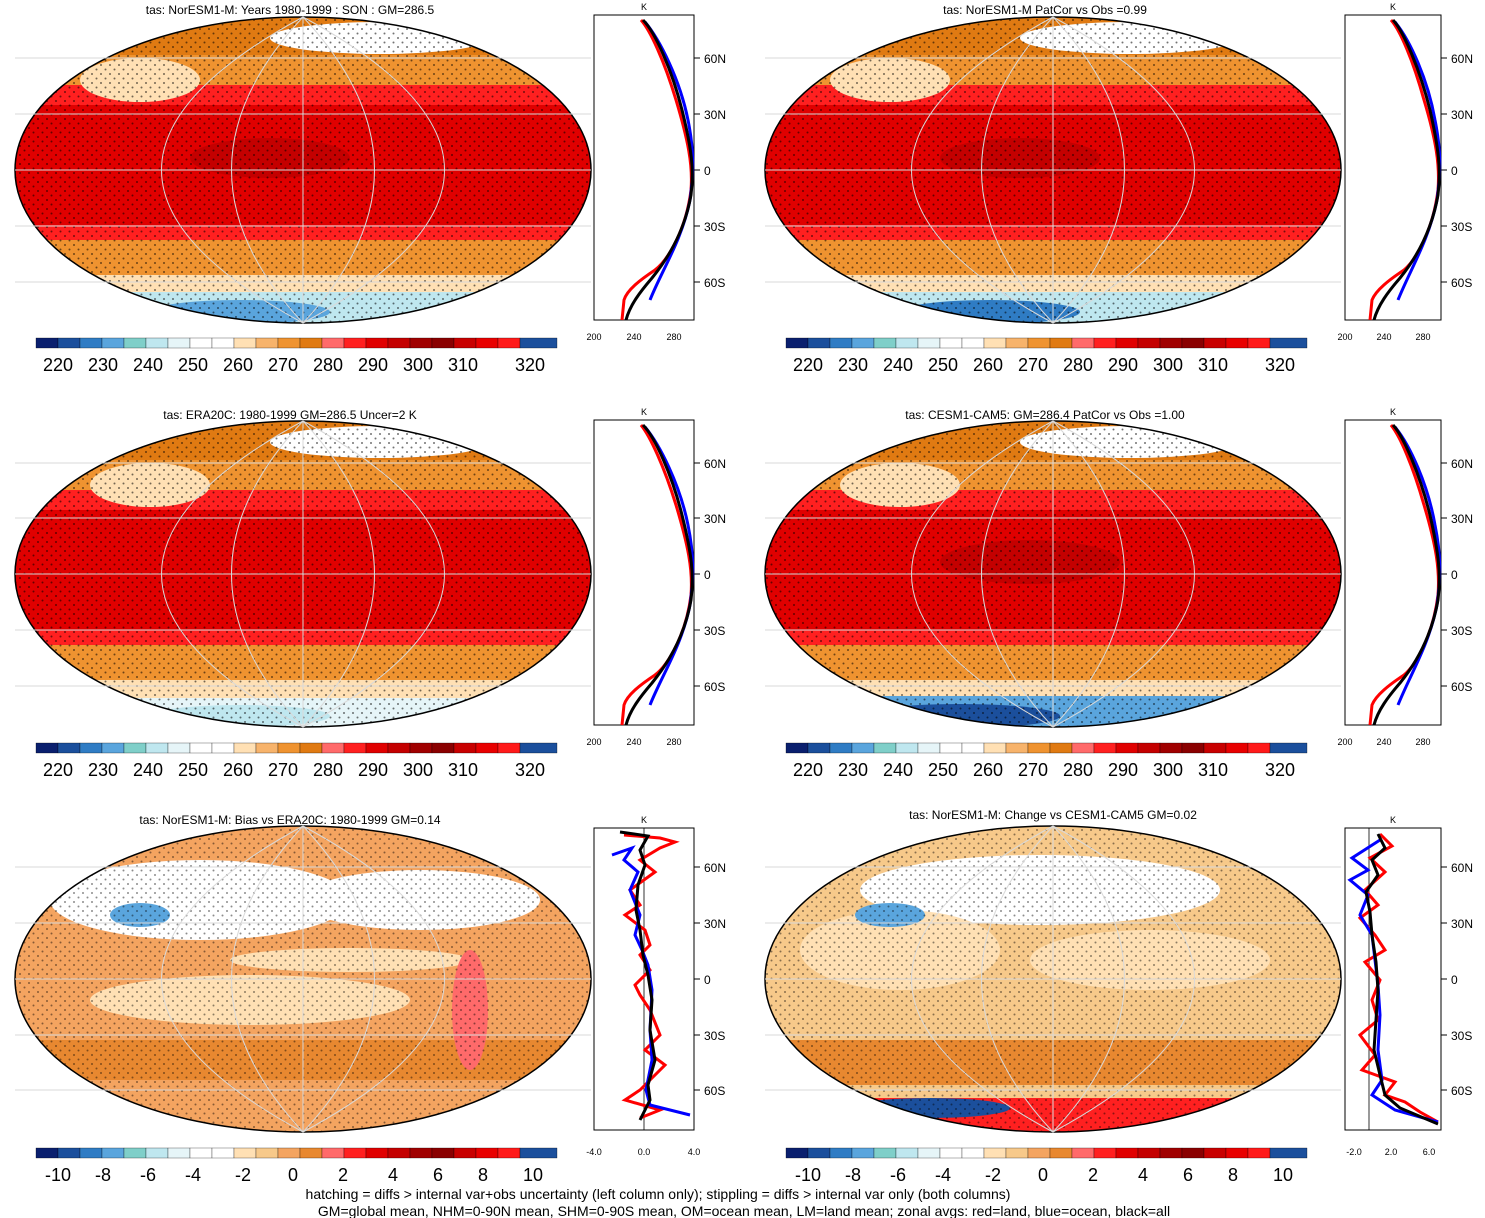  What do you see at coordinates (808, 1175) in the screenshot?
I see `cb-tick: -10` at bounding box center [808, 1175].